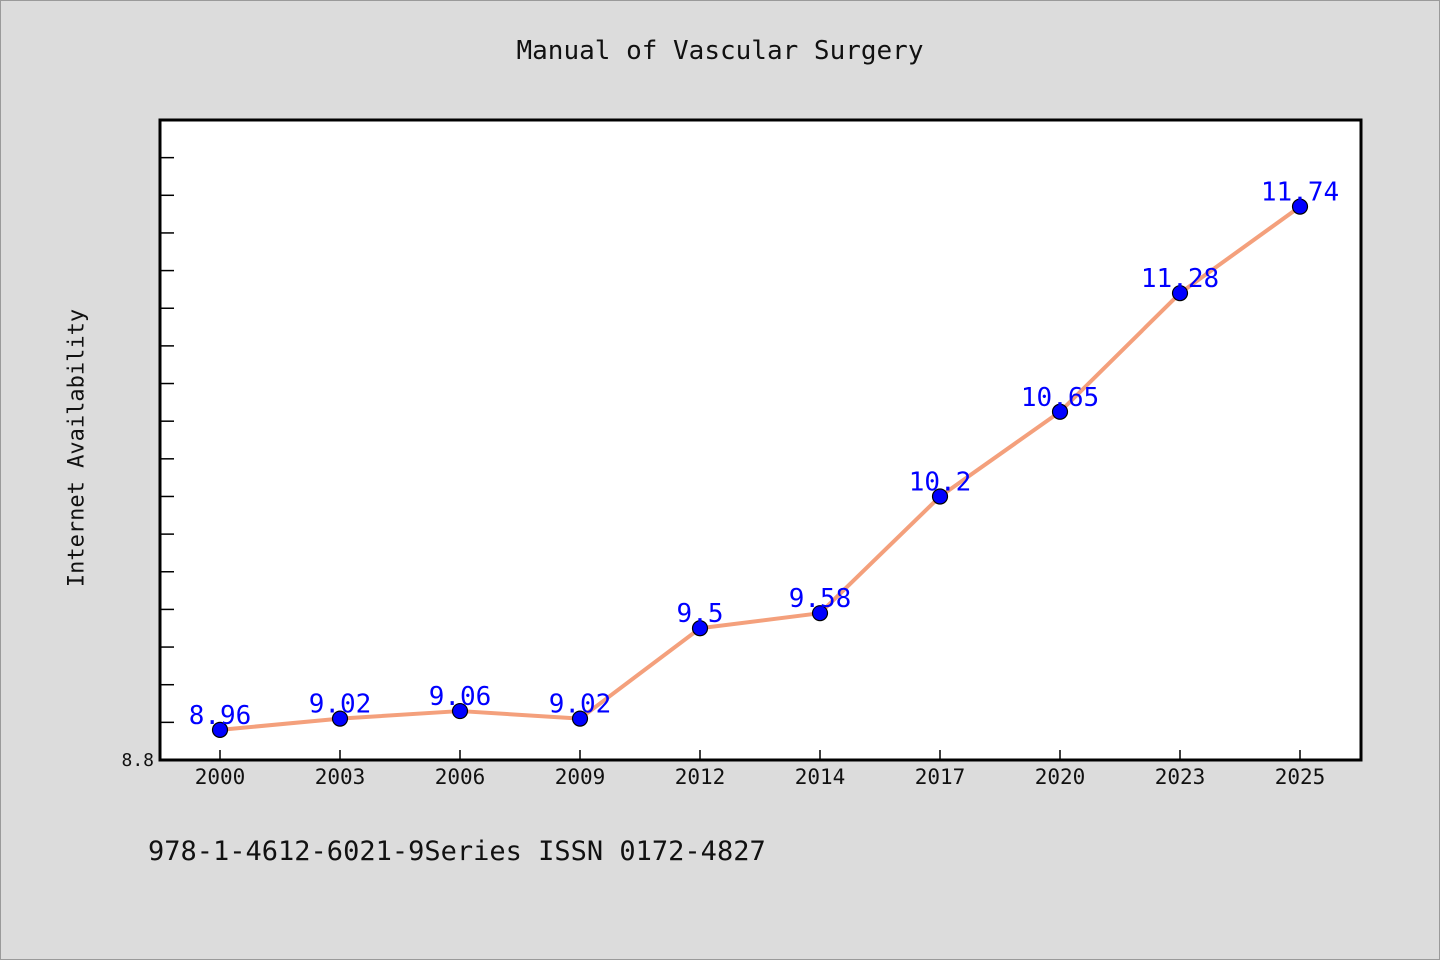 The height and width of the screenshot is (960, 1440). Describe the element at coordinates (700, 777) in the screenshot. I see `x-tick-label: 2012` at that location.